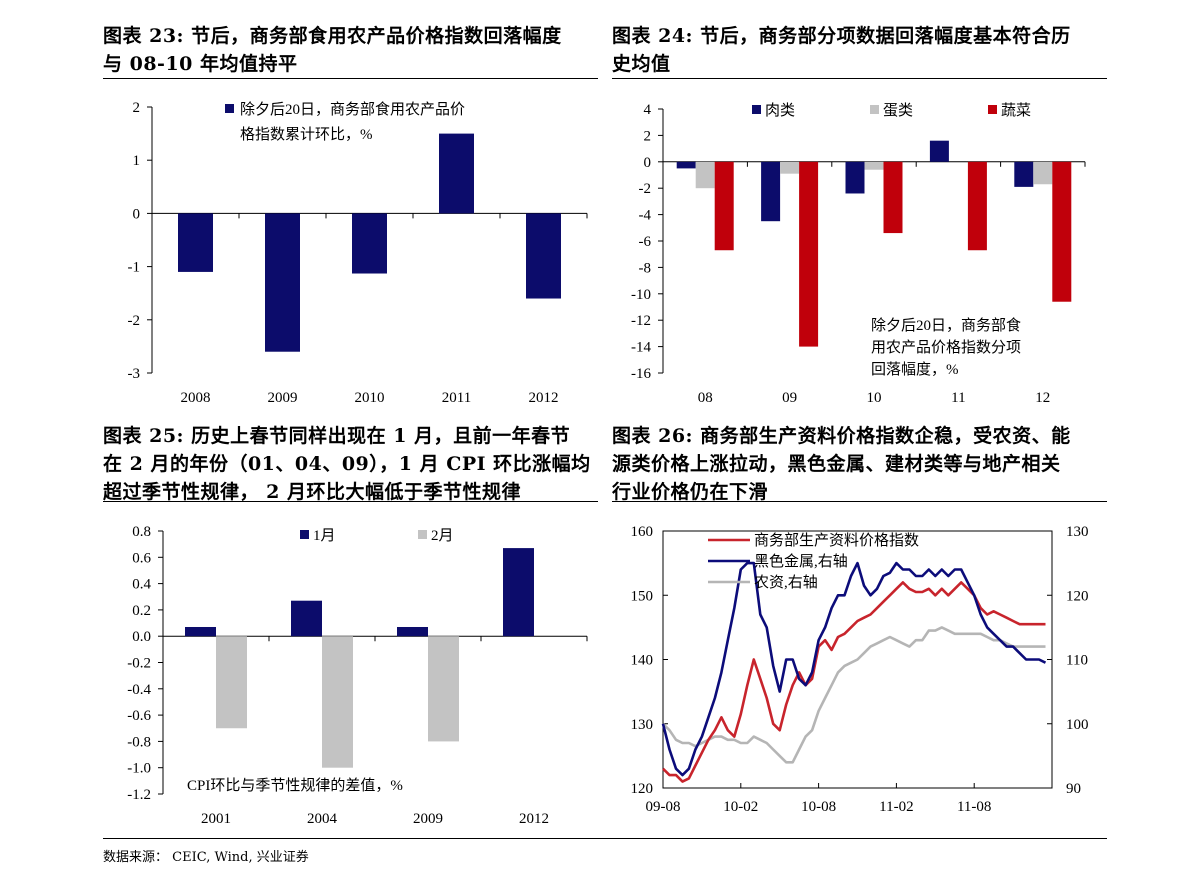 The width and height of the screenshot is (1191, 882). Describe the element at coordinates (789, 398) in the screenshot. I see `x-tick-label: 09` at that location.